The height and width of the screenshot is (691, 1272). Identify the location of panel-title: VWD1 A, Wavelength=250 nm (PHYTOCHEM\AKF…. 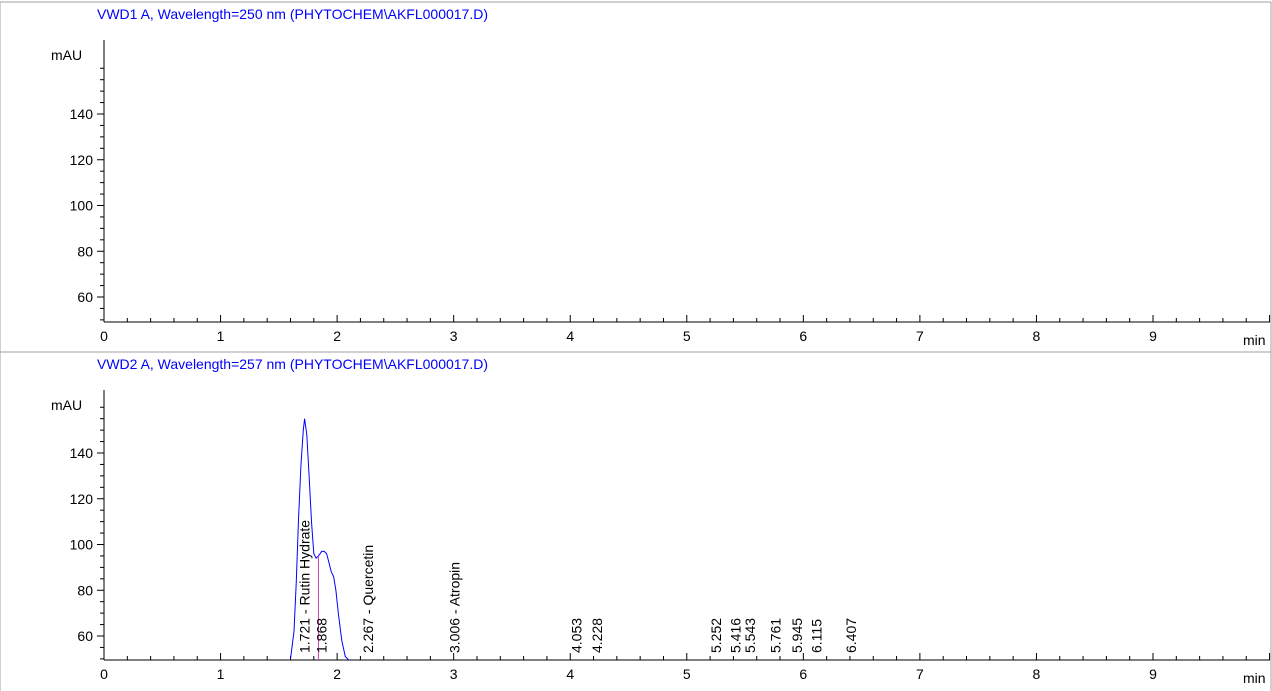
(292, 14).